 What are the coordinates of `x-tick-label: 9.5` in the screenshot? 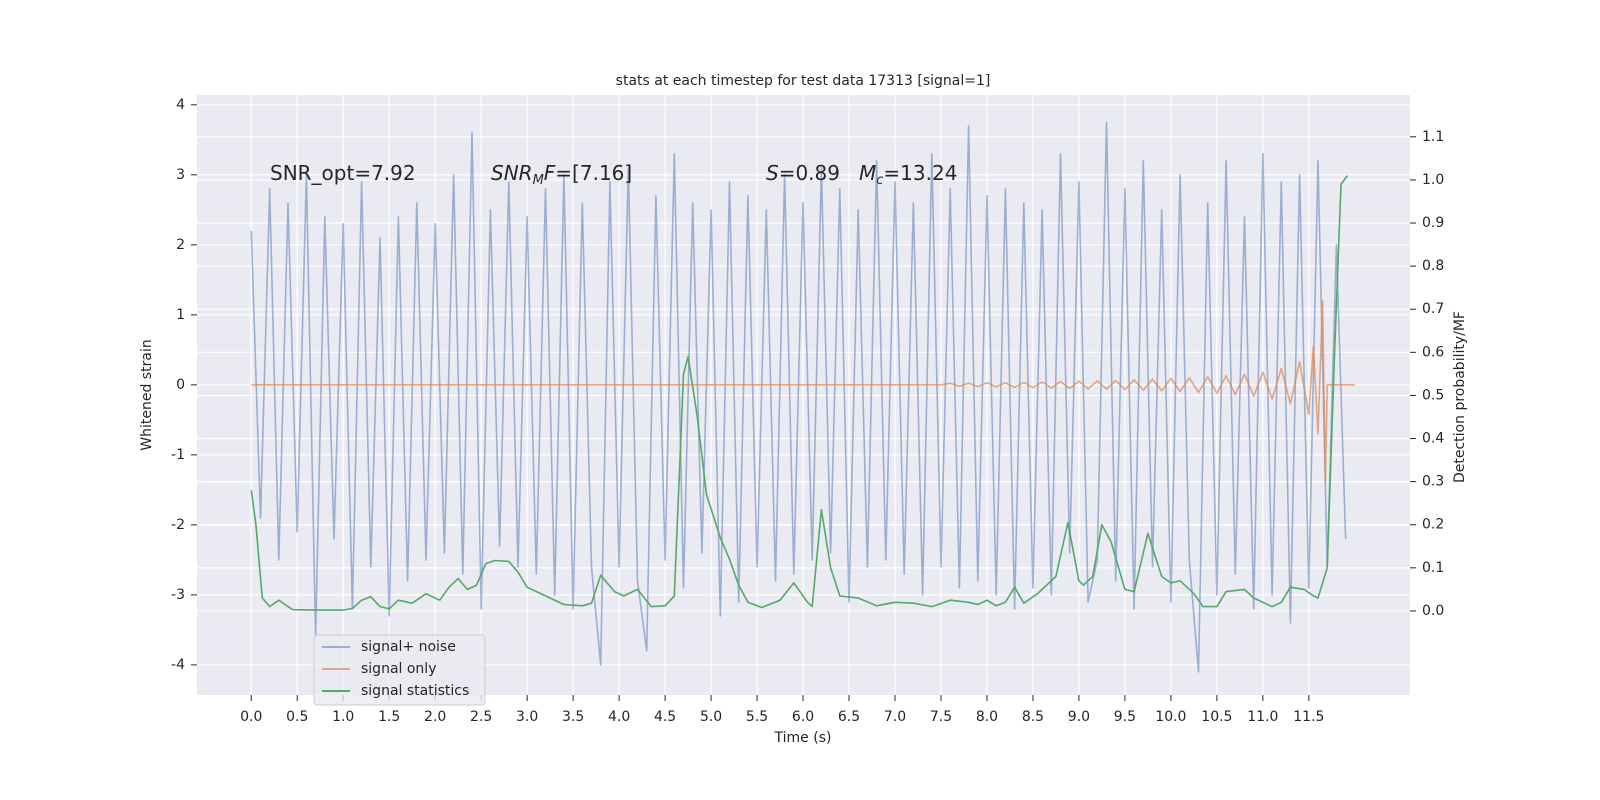 It's located at (1125, 717).